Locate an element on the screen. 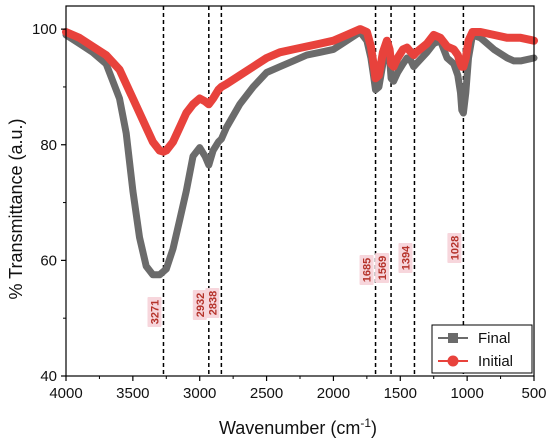 This screenshot has width=550, height=444. x-tick-label-3500: 3500 is located at coordinates (132, 393).